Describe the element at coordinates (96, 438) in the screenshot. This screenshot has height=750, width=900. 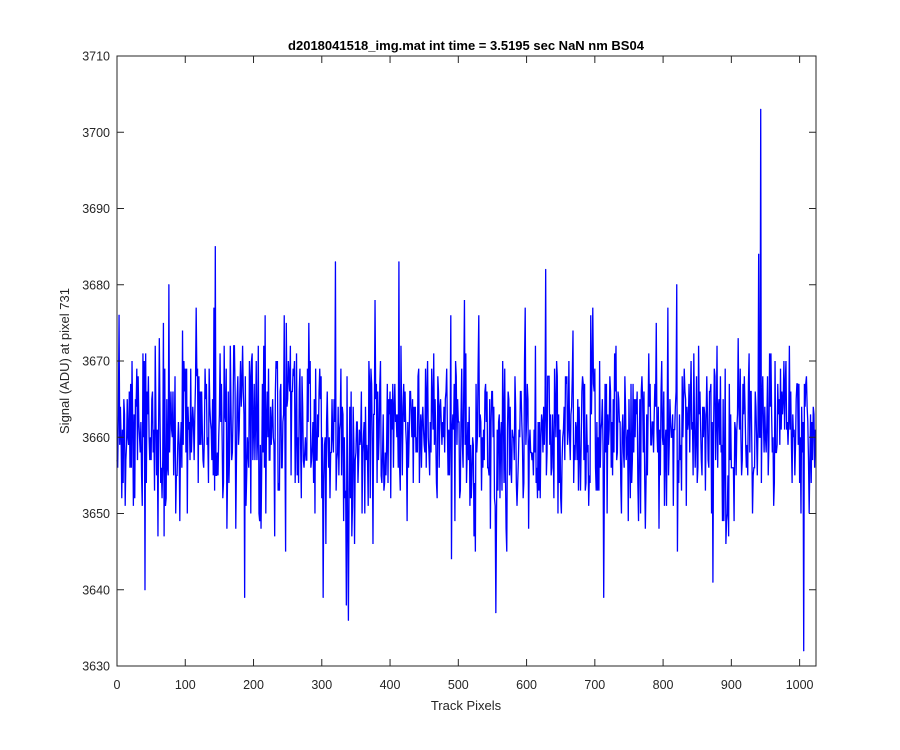
I see `y-tick-label-3: 3660` at that location.